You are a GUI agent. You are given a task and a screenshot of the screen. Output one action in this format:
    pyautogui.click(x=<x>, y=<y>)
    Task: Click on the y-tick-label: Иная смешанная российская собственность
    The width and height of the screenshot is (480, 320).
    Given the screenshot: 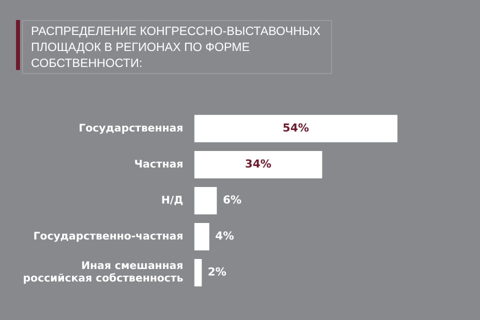 What is the action you would take?
    pyautogui.click(x=103, y=272)
    